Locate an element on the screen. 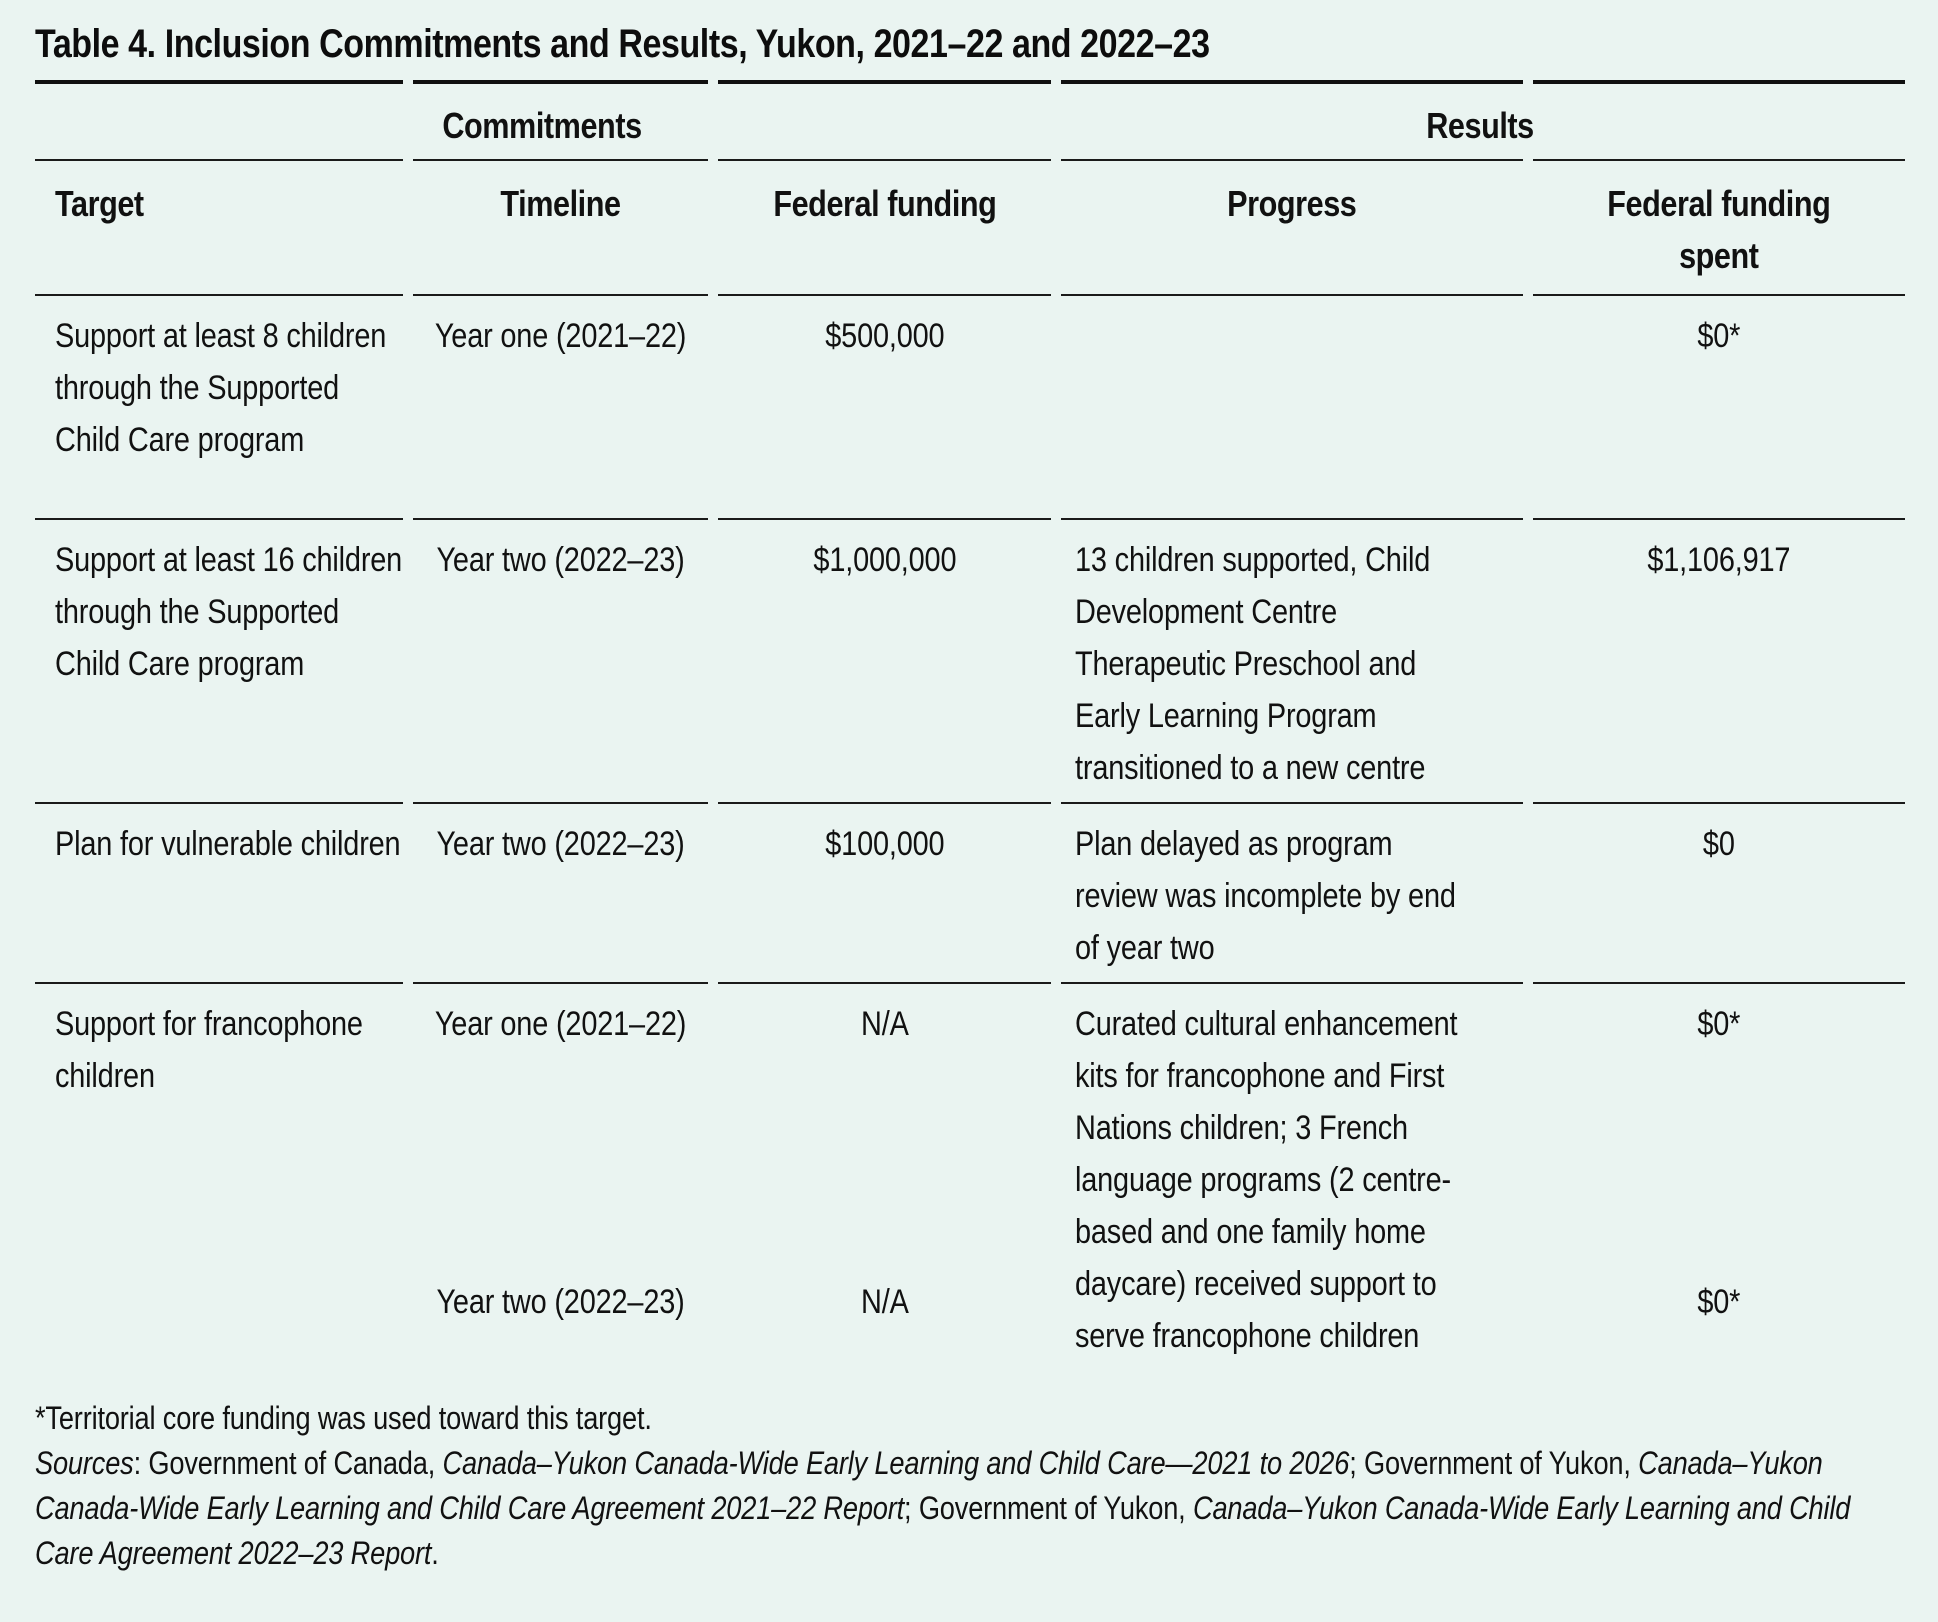  source-text: : Government of Canada, is located at coordinates (288, 1463).